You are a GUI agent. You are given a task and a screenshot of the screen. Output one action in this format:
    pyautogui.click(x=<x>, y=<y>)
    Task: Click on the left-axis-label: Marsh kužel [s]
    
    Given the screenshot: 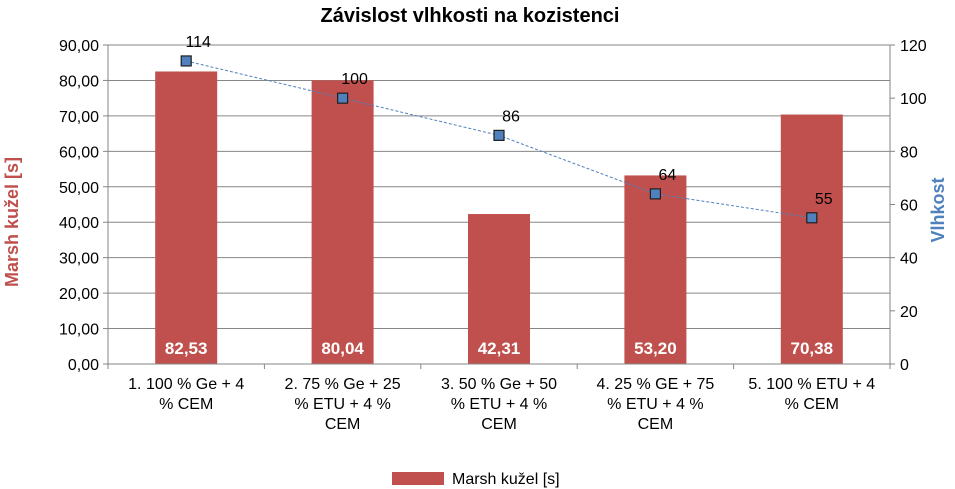 What is the action you would take?
    pyautogui.click(x=12, y=222)
    